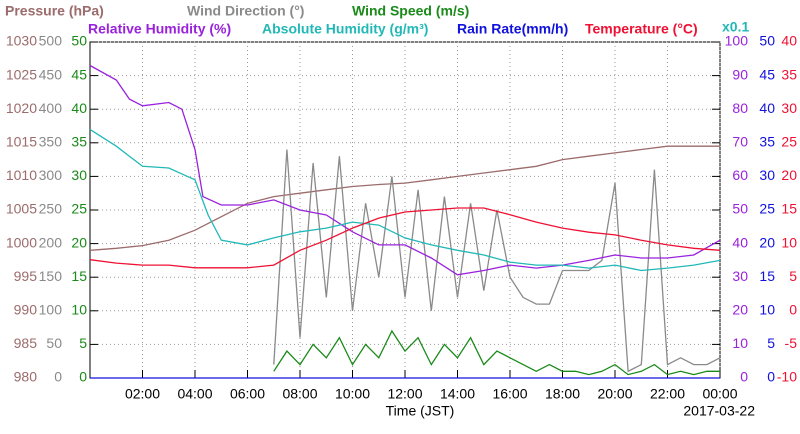  What do you see at coordinates (420, 411) in the screenshot?
I see `x-axis-label: Time (JST)` at bounding box center [420, 411].